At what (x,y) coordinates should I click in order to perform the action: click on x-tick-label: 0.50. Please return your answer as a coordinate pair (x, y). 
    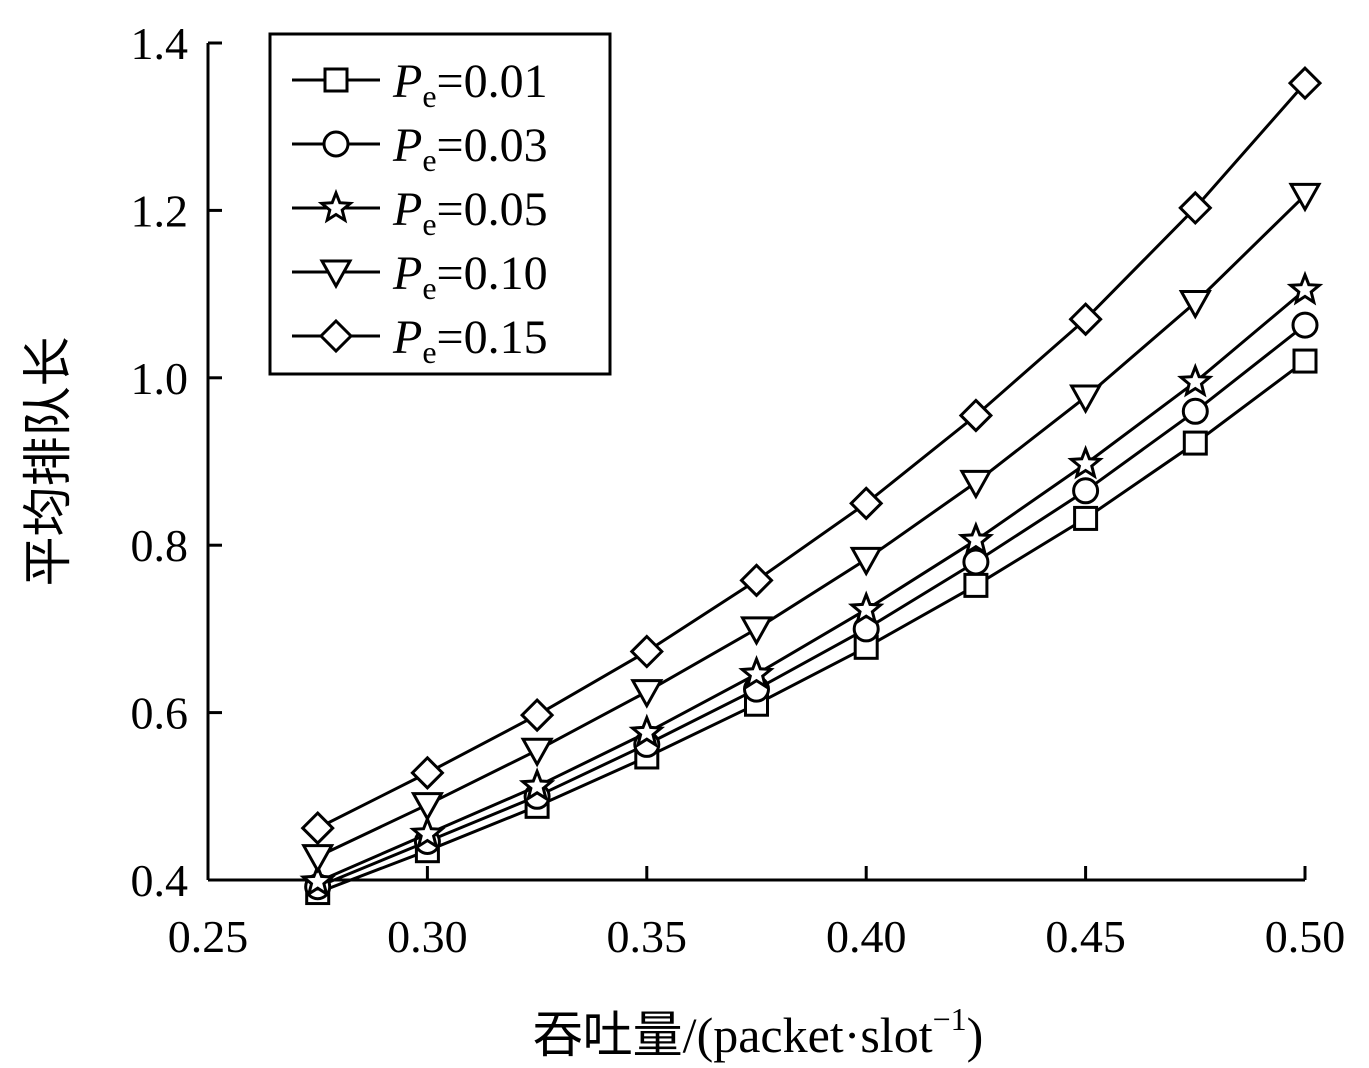
    Looking at the image, I should click on (1305, 936).